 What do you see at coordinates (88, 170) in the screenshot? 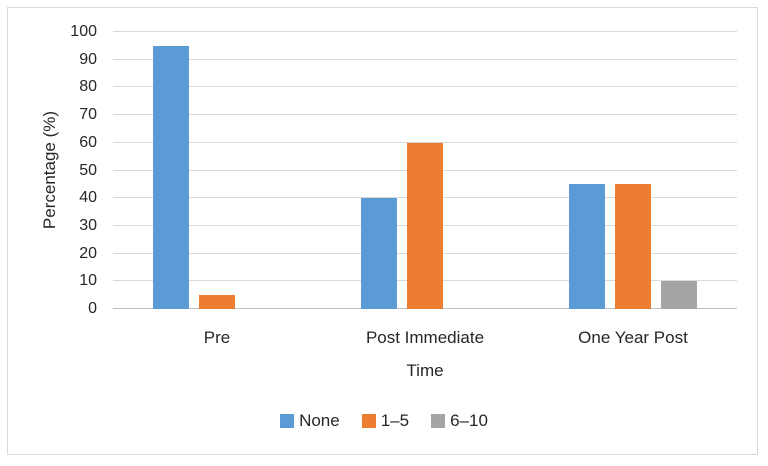
I see `y-tick-label-50: 50` at bounding box center [88, 170].